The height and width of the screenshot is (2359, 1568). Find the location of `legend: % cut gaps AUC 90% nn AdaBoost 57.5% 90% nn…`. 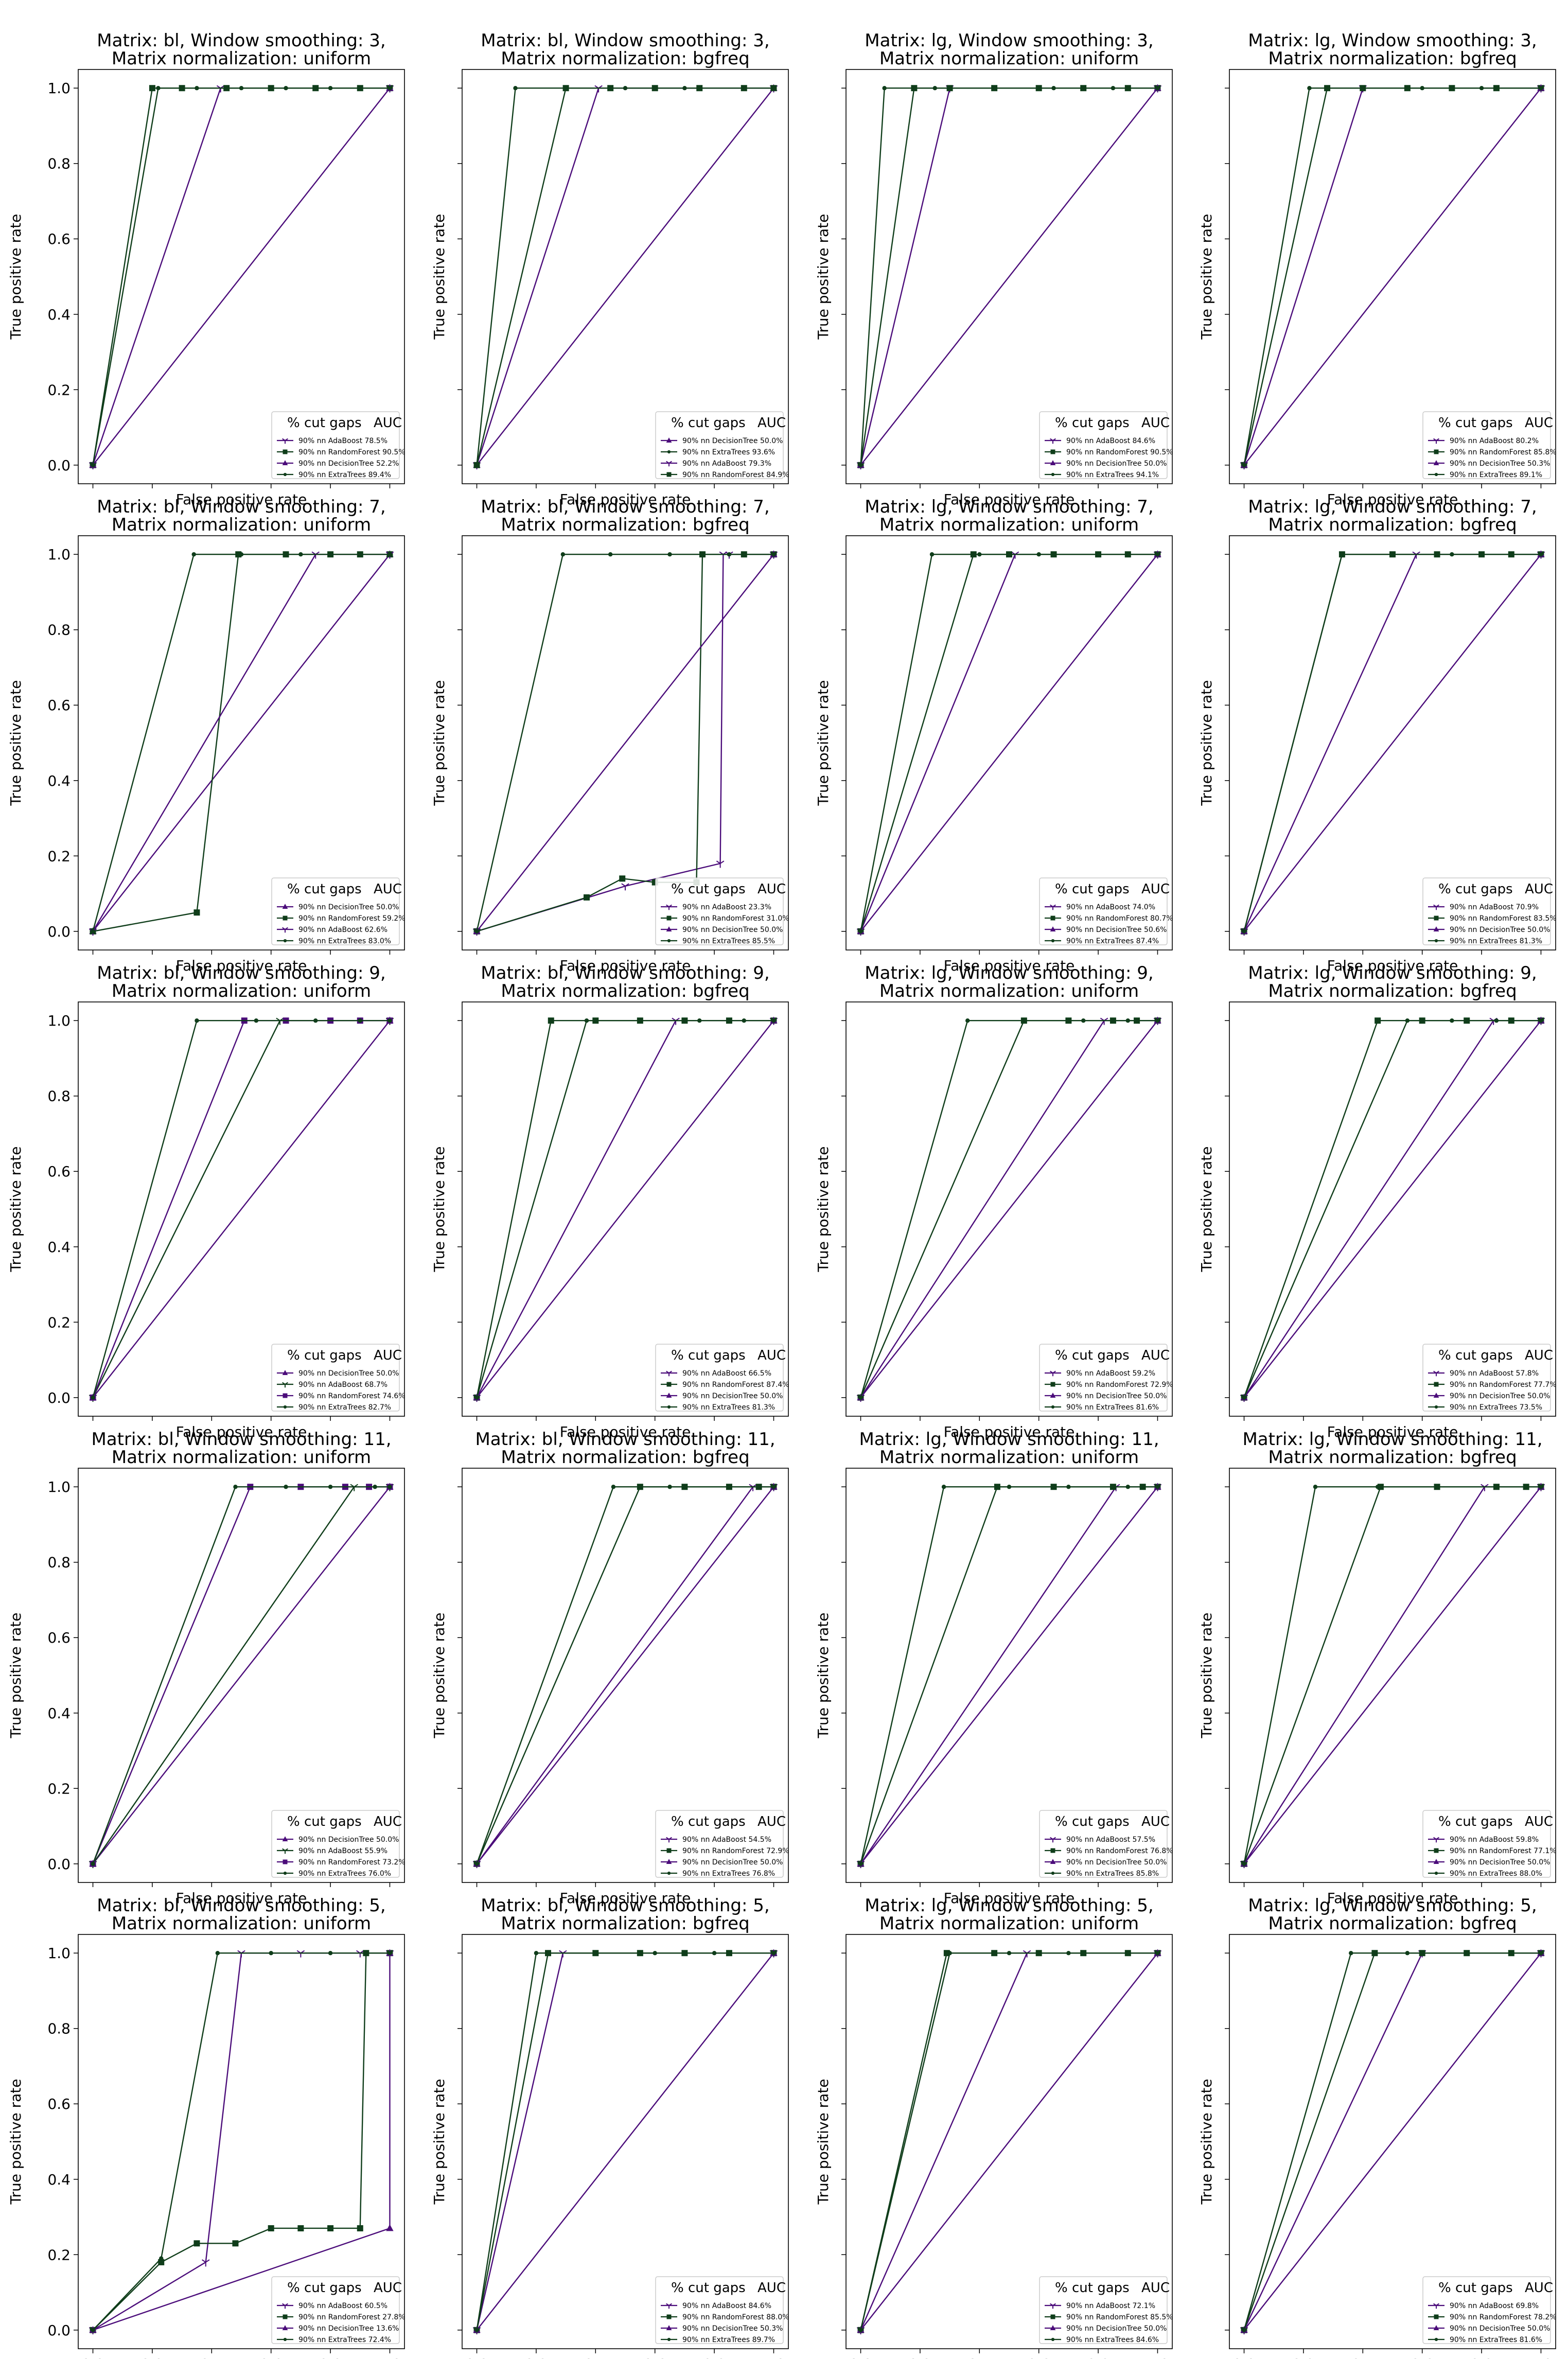

legend: % cut gaps AUC 90% nn AdaBoost 57.5% 90% nn… is located at coordinates (1106, 1844).